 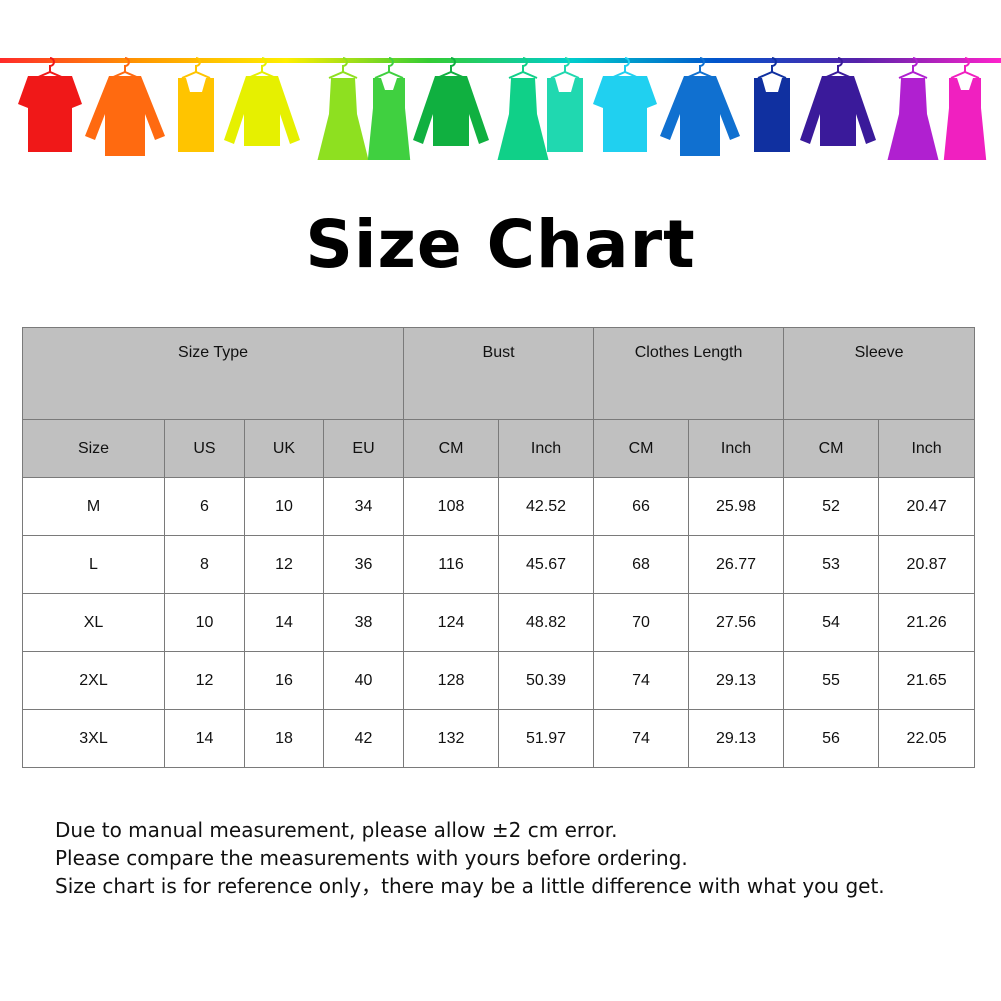 What do you see at coordinates (927, 738) in the screenshot?
I see `table-cell: 22.05` at bounding box center [927, 738].